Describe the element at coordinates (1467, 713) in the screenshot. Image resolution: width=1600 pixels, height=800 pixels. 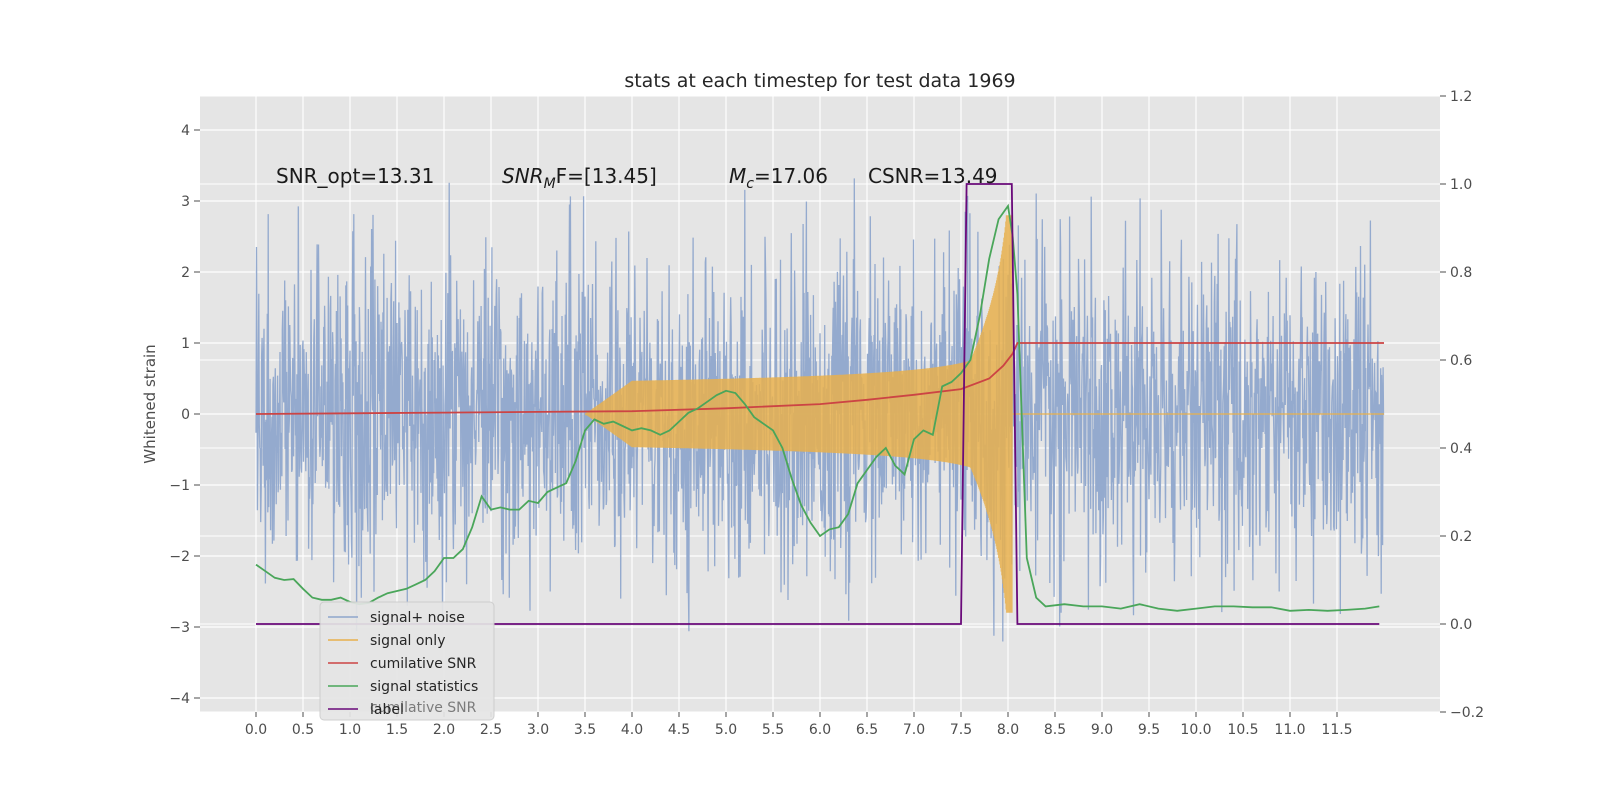
I see `y2-tick-label: −0.2` at that location.